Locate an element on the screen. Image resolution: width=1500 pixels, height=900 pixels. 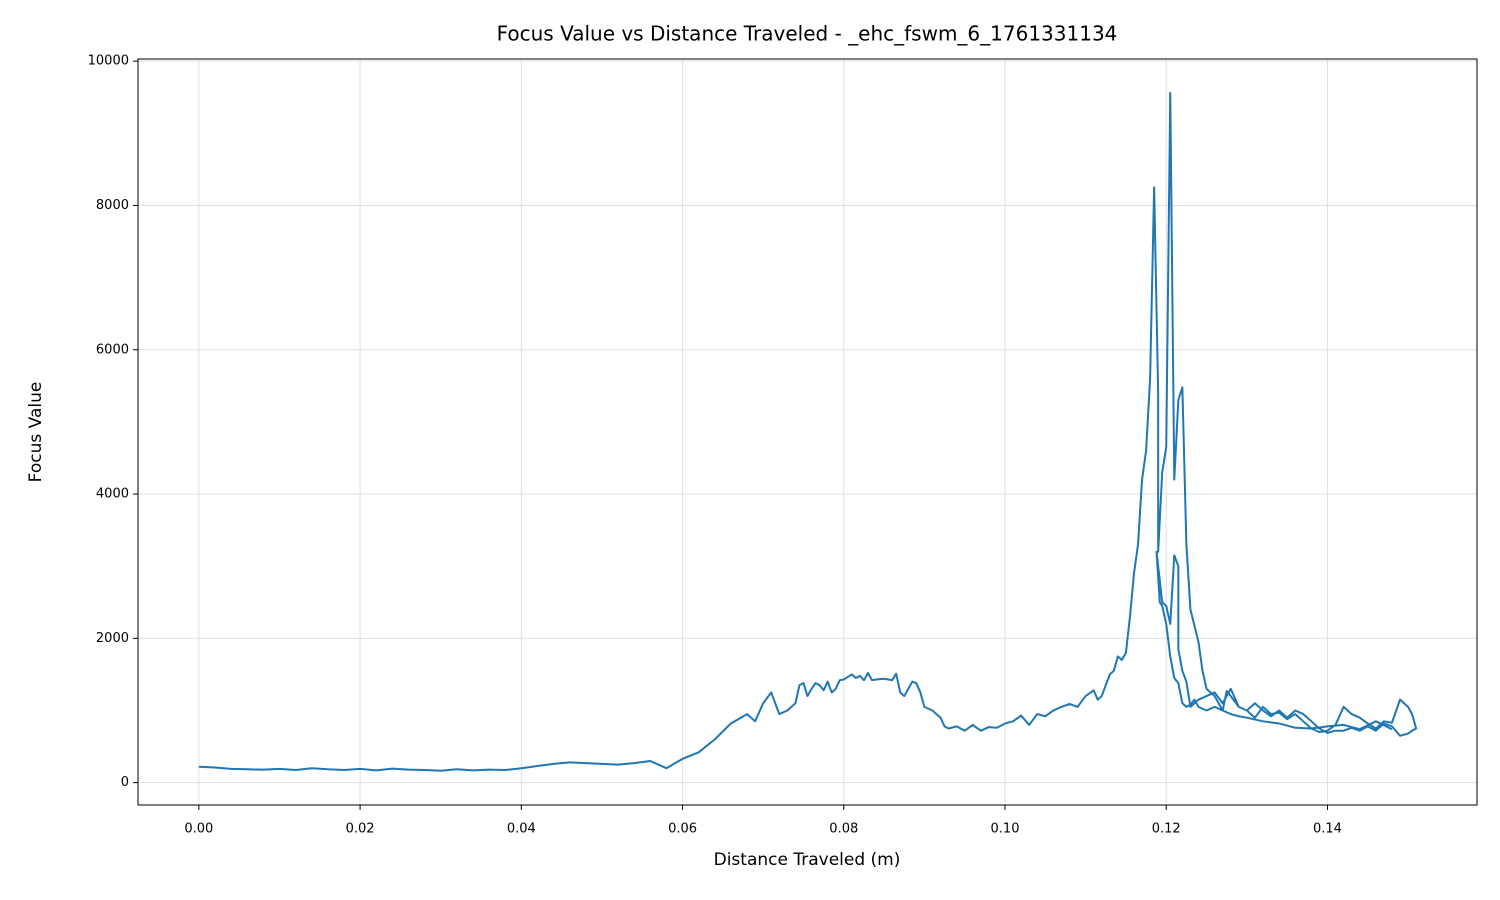
y-axis-label: Focus Value is located at coordinates (36, 432).